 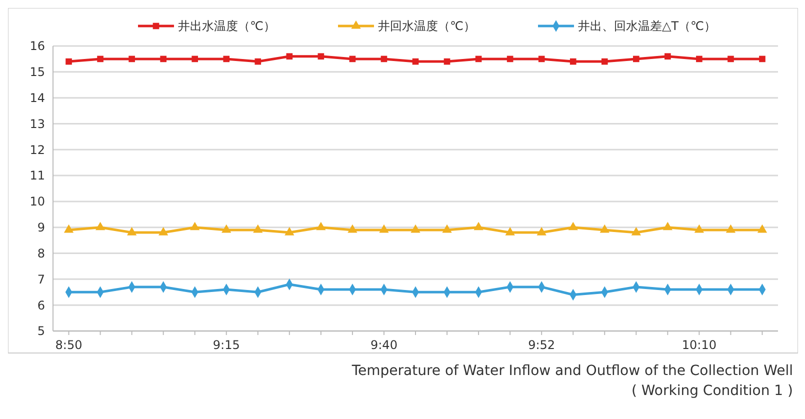 What do you see at coordinates (226, 345) in the screenshot?
I see `x-tick-label: 9:15` at bounding box center [226, 345].